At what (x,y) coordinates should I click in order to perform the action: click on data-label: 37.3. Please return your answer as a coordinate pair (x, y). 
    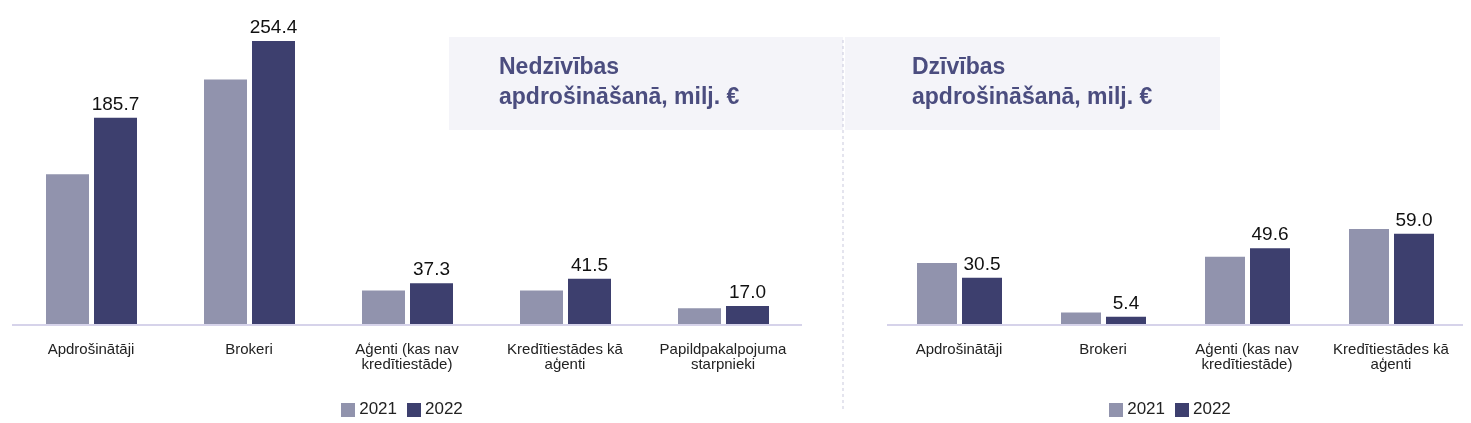
    Looking at the image, I should click on (431, 269).